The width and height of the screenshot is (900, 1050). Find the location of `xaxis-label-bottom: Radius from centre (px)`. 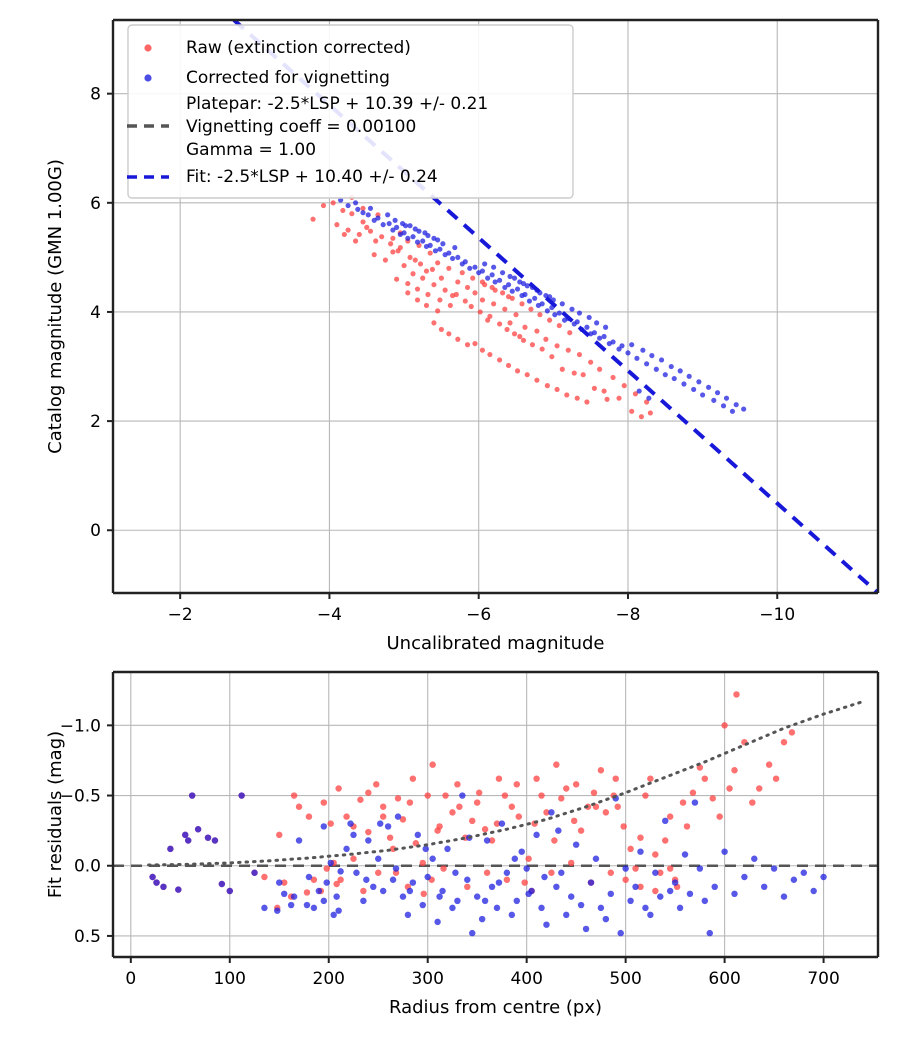

xaxis-label-bottom: Radius from centre (px) is located at coordinates (495, 1007).